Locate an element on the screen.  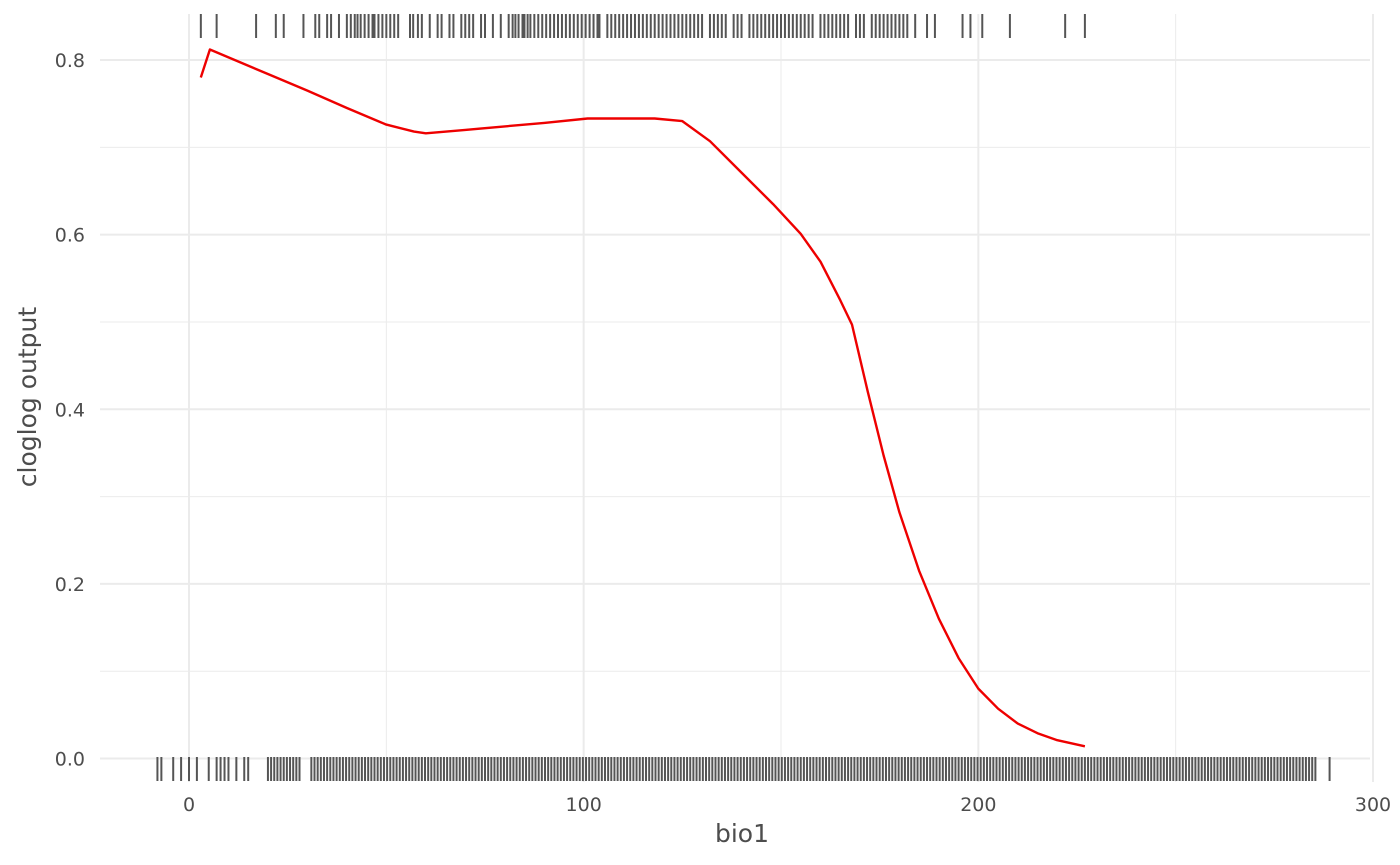
y-tick-labels: 0.0 0.2 0.4 0.6 0.8 is located at coordinates (70, 410).